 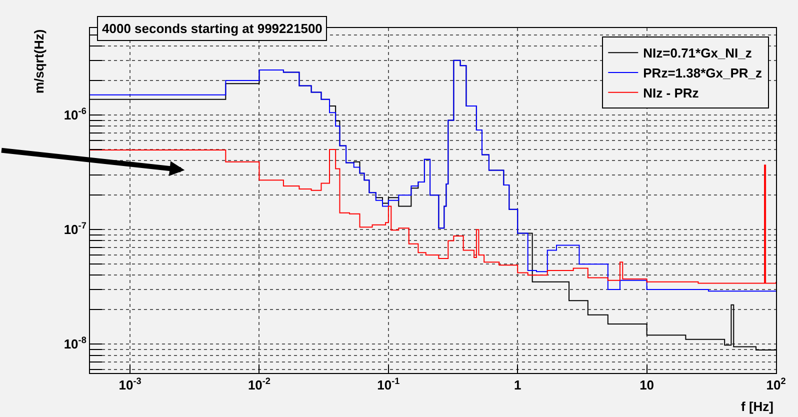 I want to click on legend-label: PRz=1.38*Gx_PR_z, so click(x=703, y=73).